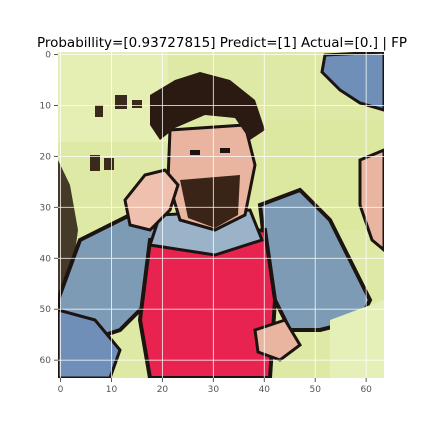 The image size is (432, 432). What do you see at coordinates (112, 390) in the screenshot?
I see `x-tick-label: 10` at bounding box center [112, 390].